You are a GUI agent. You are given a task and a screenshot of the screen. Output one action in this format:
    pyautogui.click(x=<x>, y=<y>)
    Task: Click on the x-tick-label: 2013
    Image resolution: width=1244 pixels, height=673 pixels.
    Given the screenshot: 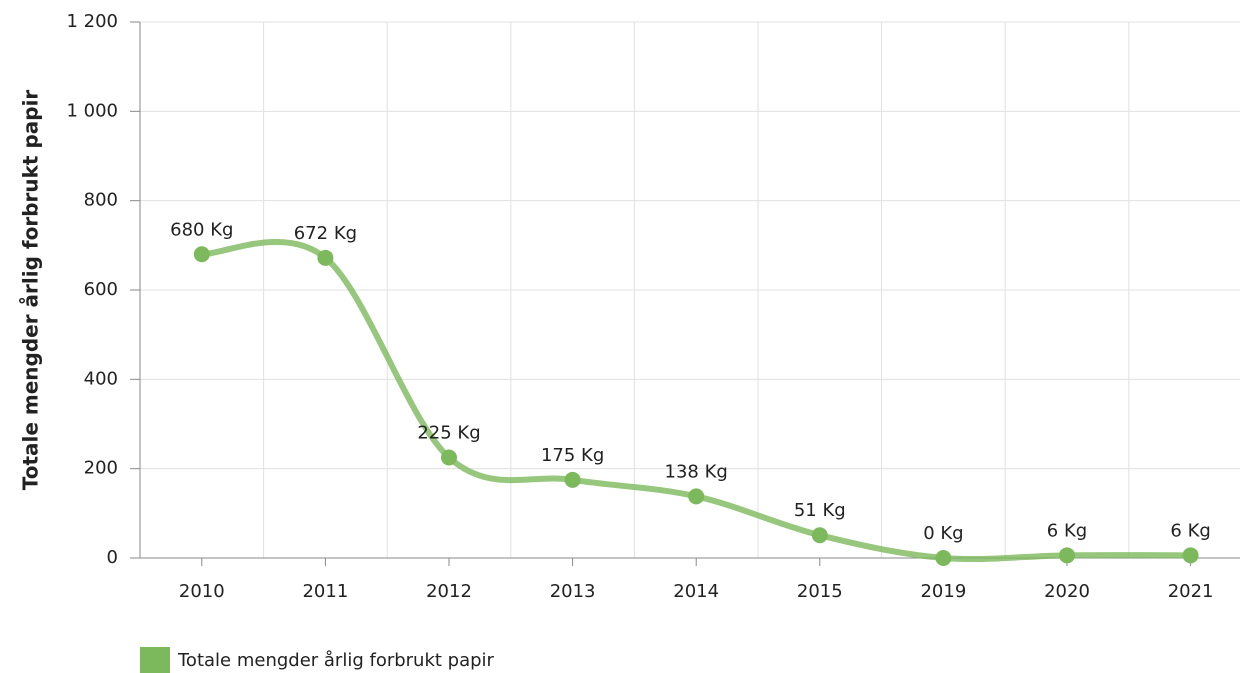 What is the action you would take?
    pyautogui.click(x=573, y=591)
    